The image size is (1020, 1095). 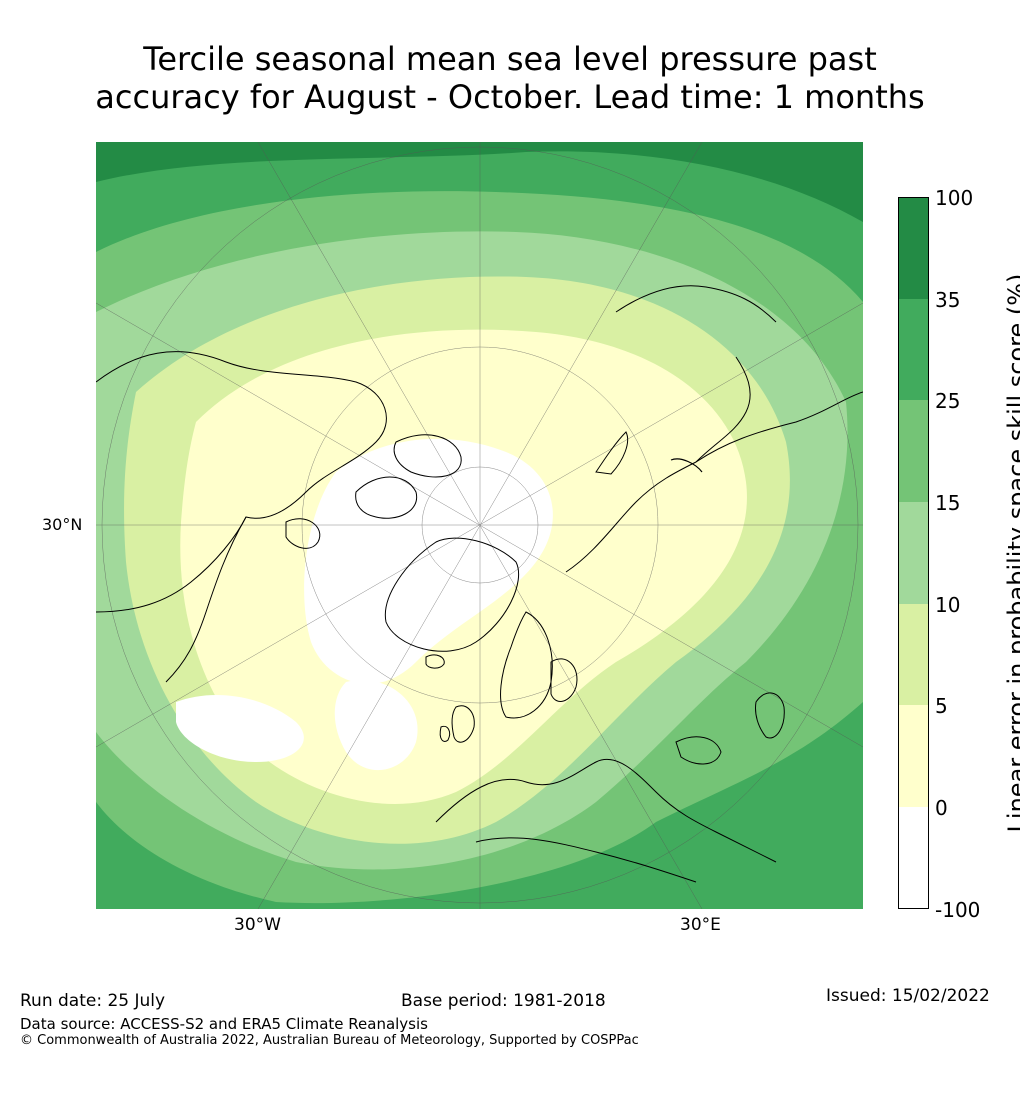 What do you see at coordinates (241, 482) in the screenshot?
I see `north-america-coast` at bounding box center [241, 482].